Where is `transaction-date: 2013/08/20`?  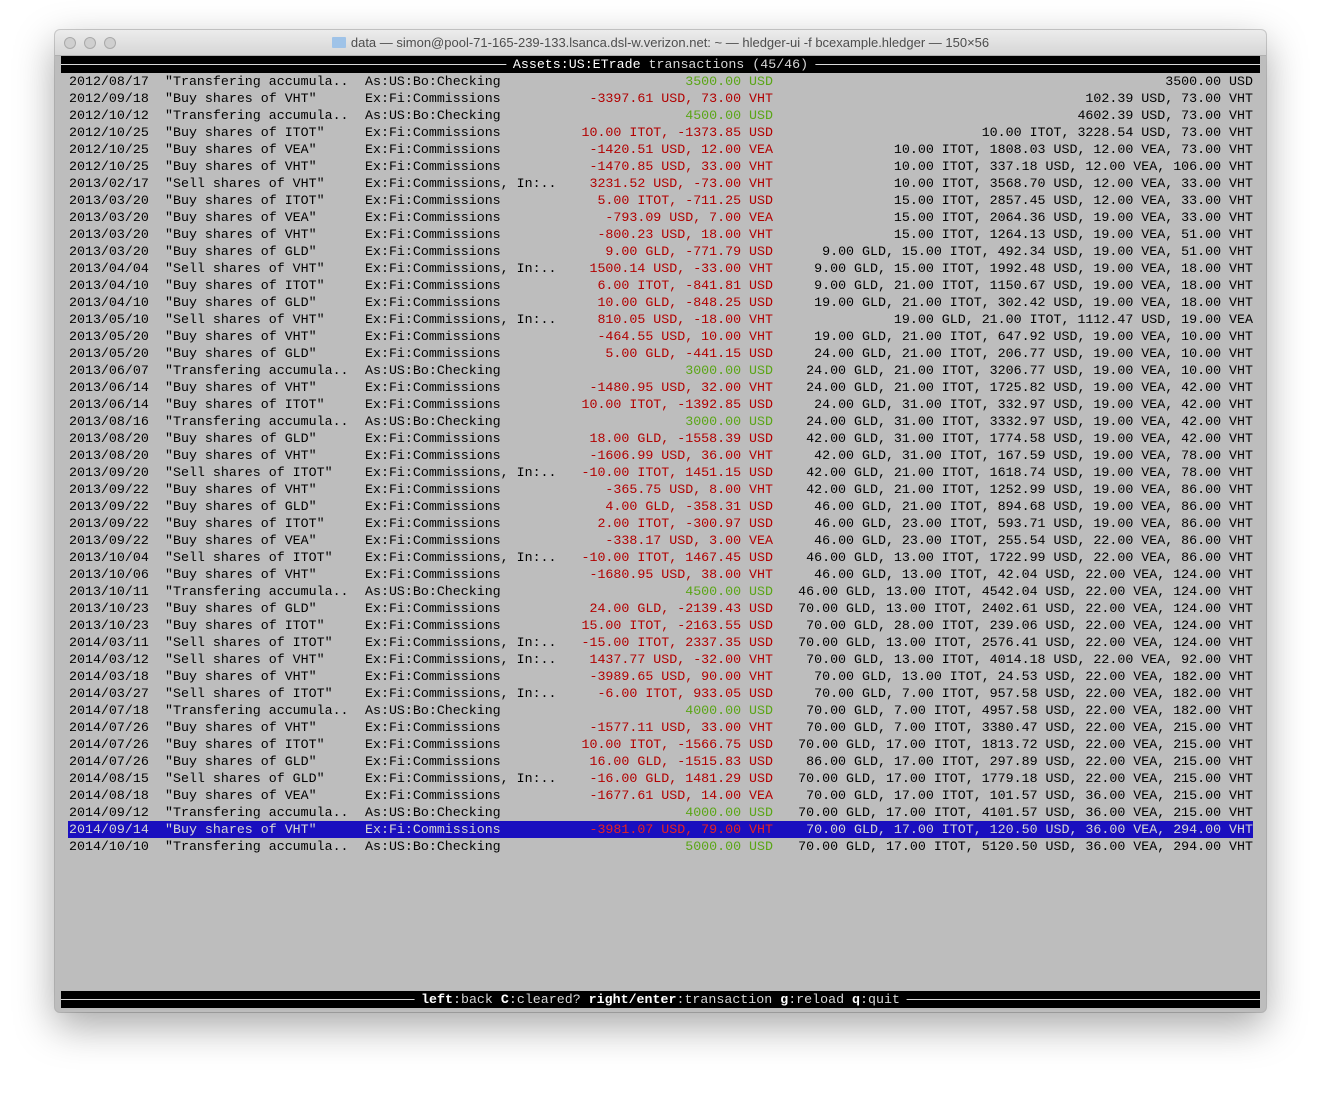
transaction-date: 2013/08/20 is located at coordinates (109, 438).